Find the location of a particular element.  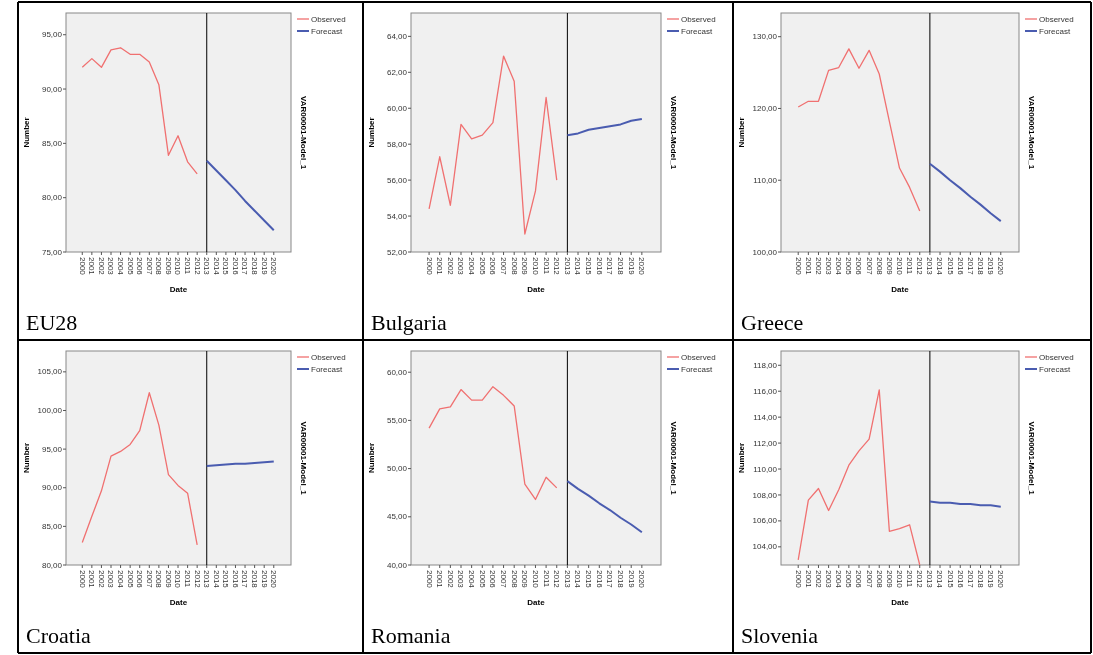

y-tick-label: 85,00 is located at coordinates (52, 143).